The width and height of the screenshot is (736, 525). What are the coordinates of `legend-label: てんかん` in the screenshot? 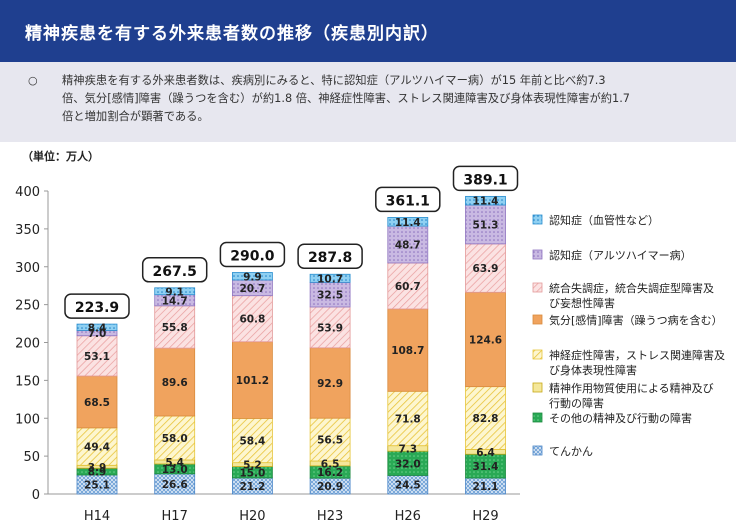 It's located at (571, 451).